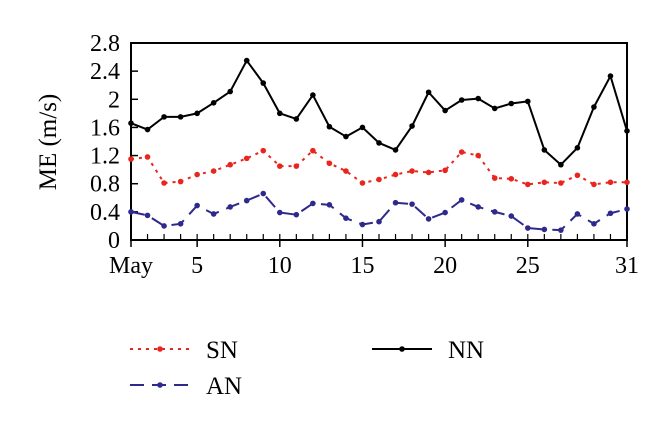  Describe the element at coordinates (105, 157) in the screenshot. I see `y-tick-label: 1.2` at that location.